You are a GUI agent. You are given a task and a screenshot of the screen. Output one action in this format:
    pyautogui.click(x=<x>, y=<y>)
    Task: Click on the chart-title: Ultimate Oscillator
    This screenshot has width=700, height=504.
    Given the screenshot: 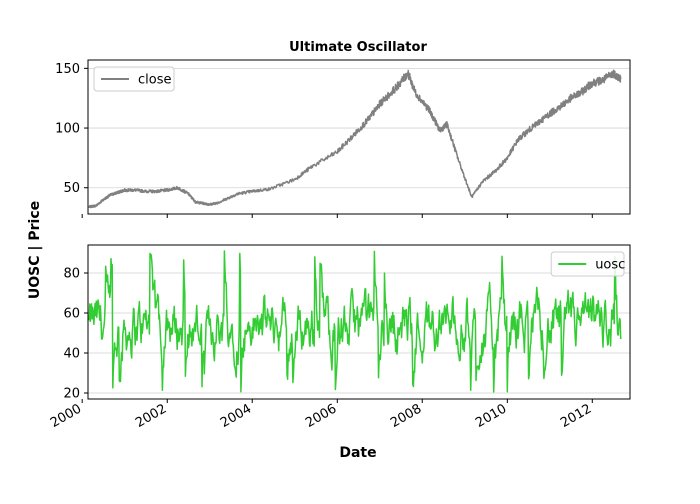 What is the action you would take?
    pyautogui.click(x=358, y=47)
    